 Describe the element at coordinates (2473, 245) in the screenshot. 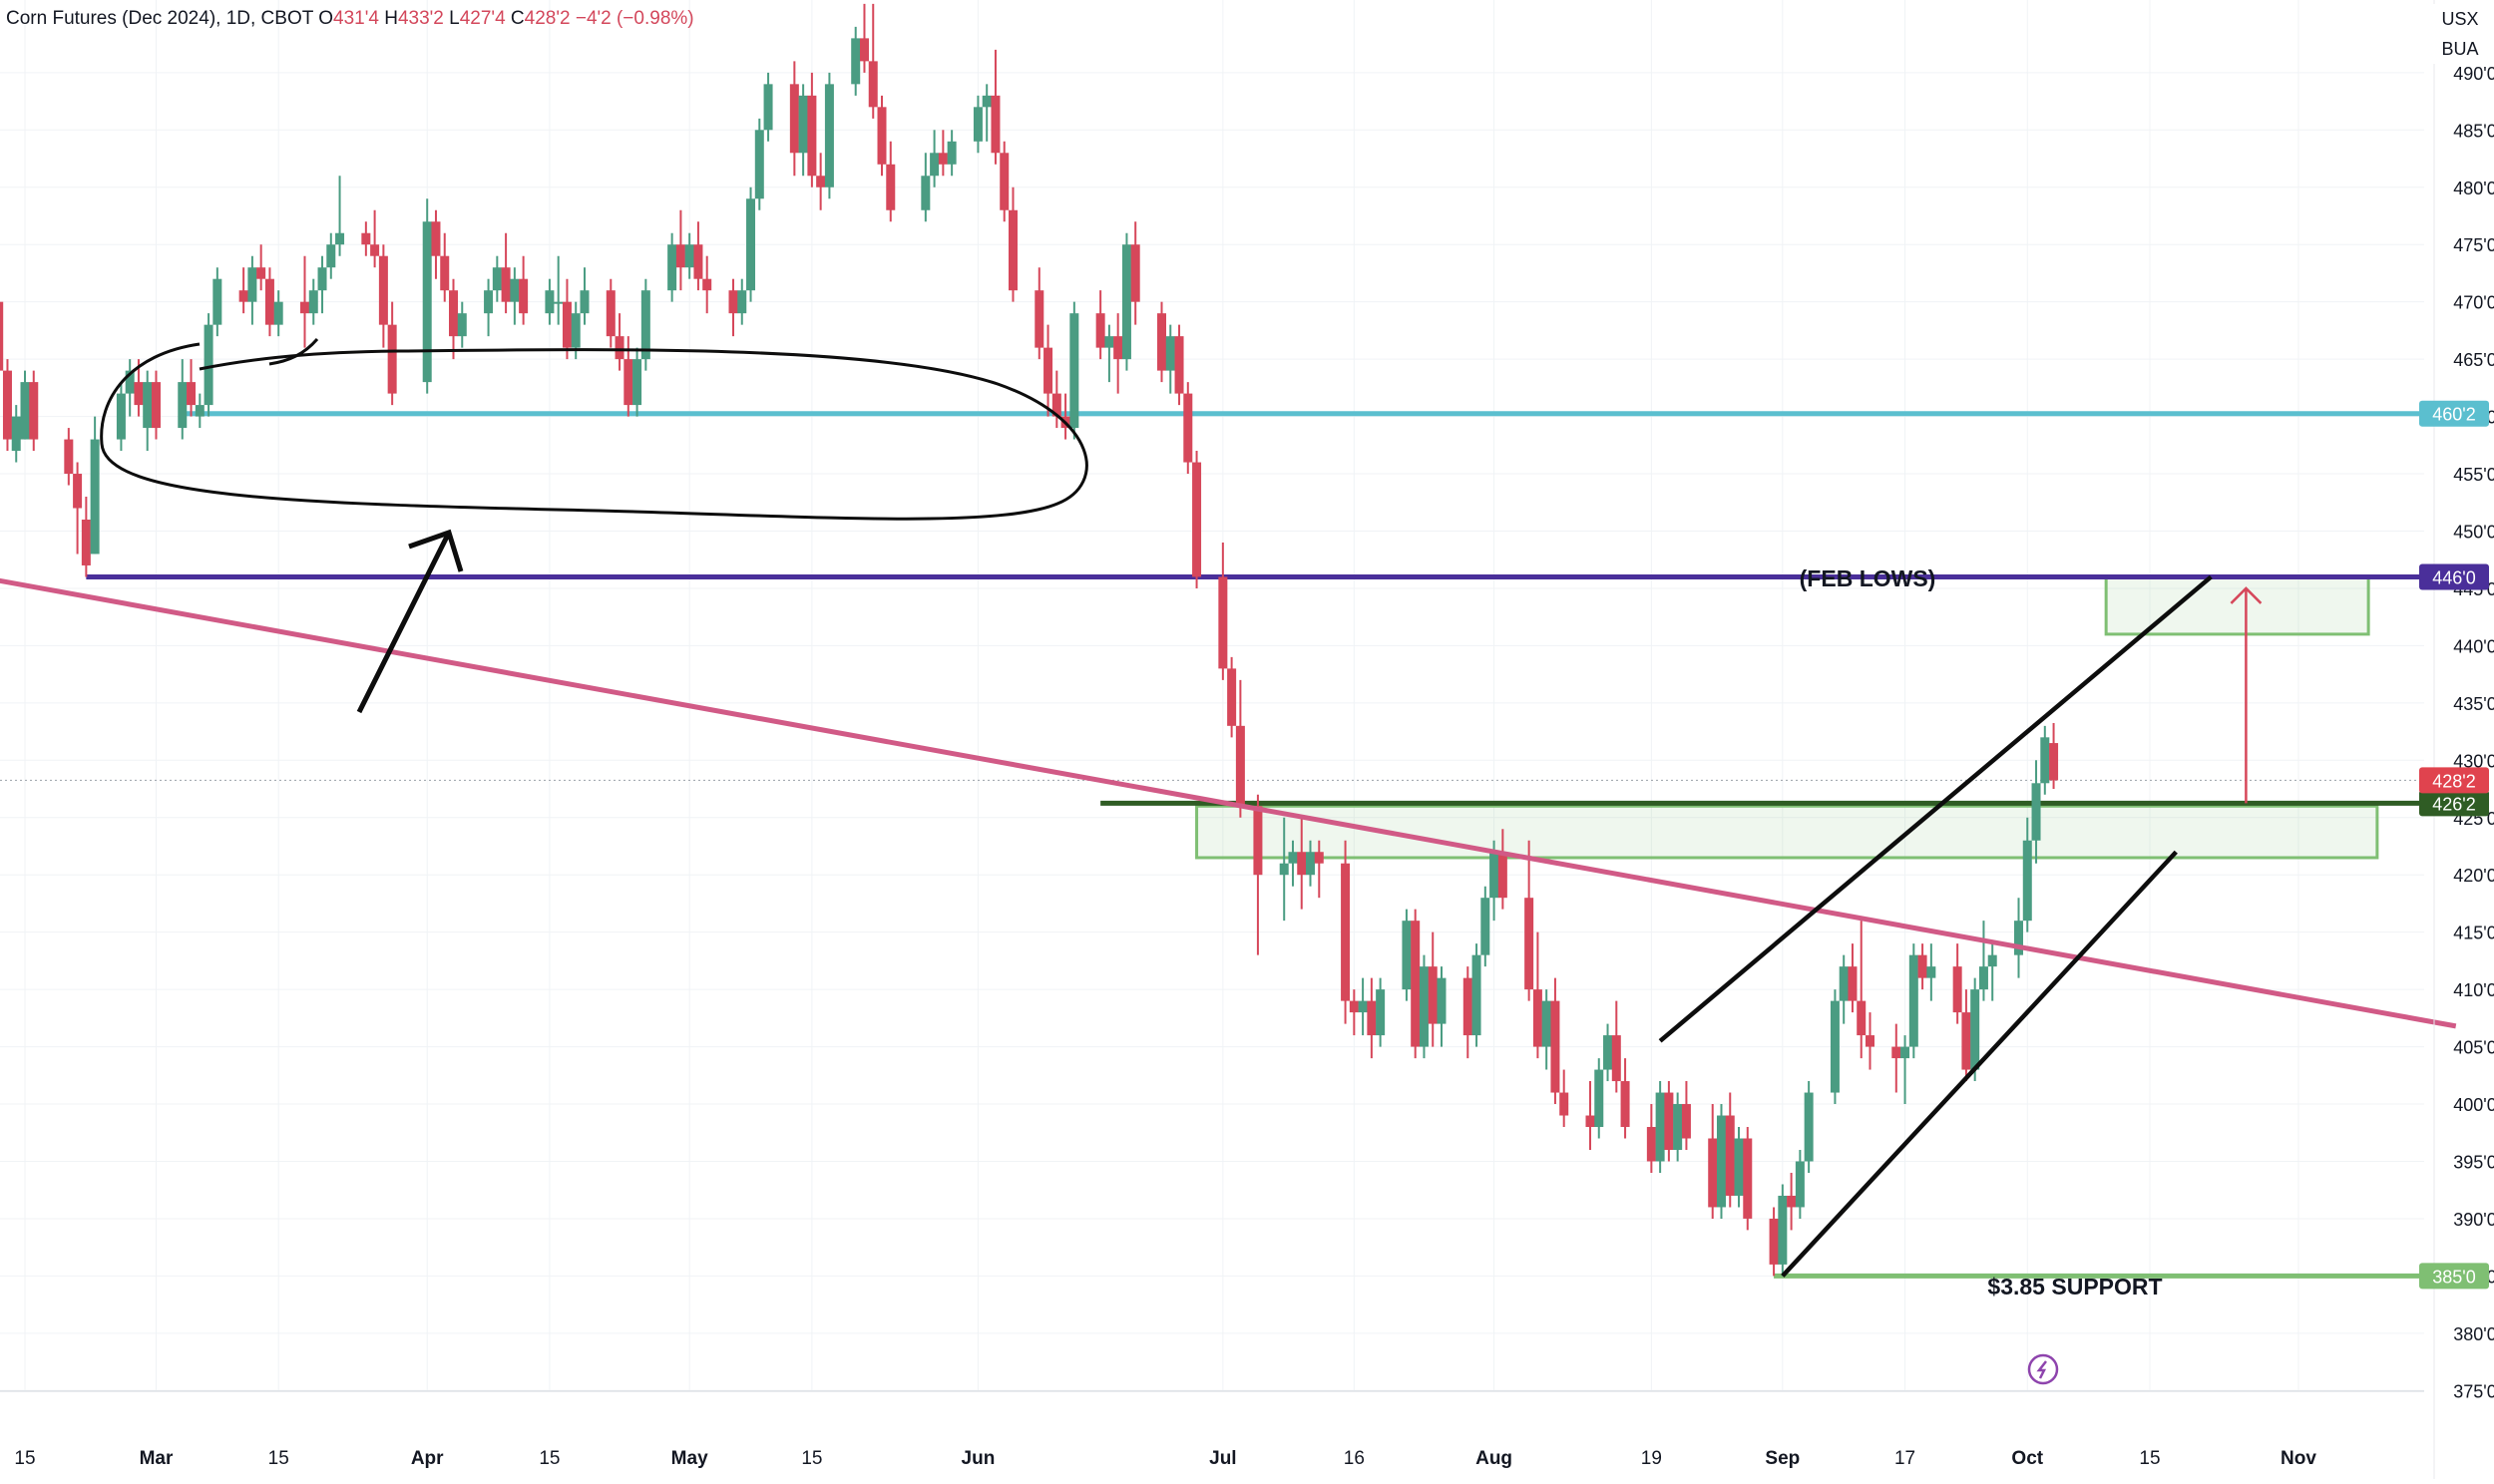

I see `y-tick-label: 475'0` at that location.